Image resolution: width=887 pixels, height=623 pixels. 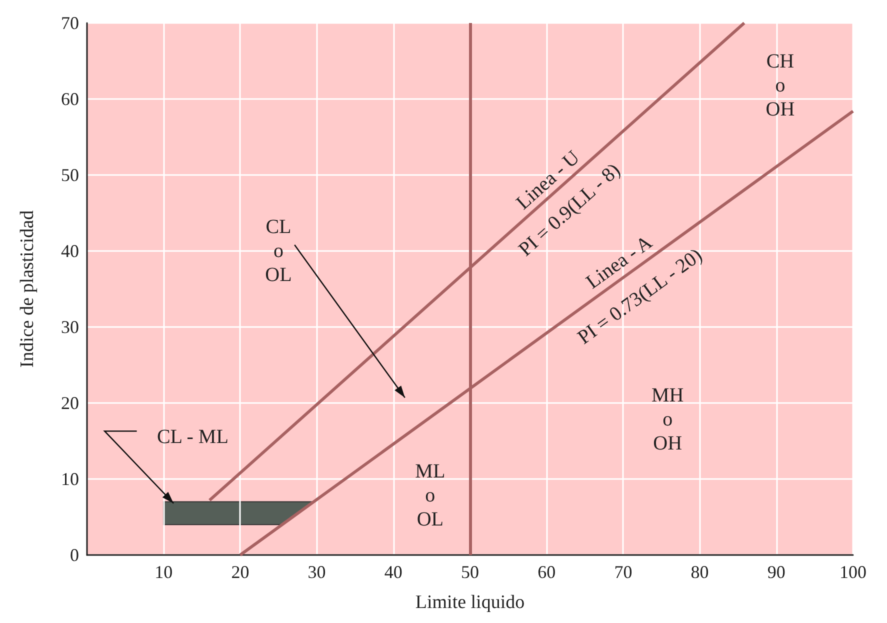 I want to click on annotation: ML o OL, so click(x=430, y=495).